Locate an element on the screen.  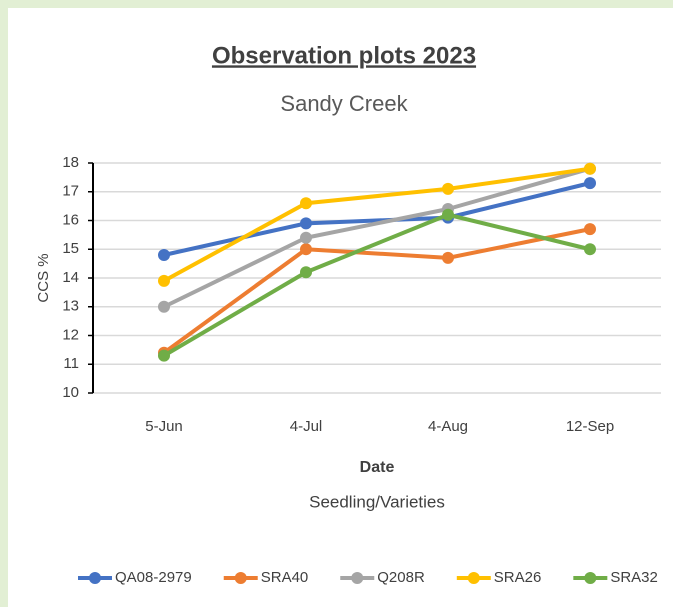
y-tick-label: 16 is located at coordinates (70, 219).